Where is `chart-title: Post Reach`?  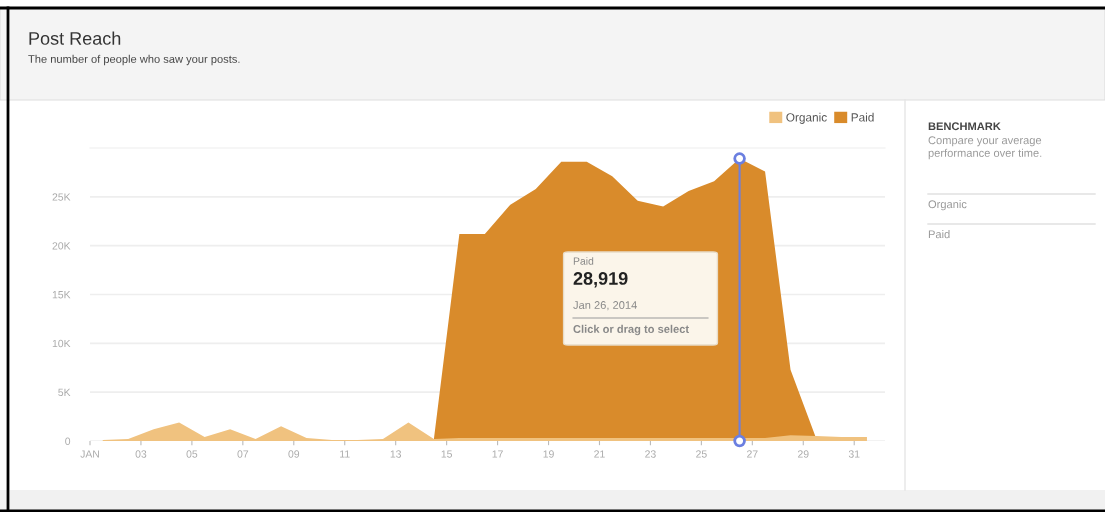
chart-title: Post Reach is located at coordinates (75, 38).